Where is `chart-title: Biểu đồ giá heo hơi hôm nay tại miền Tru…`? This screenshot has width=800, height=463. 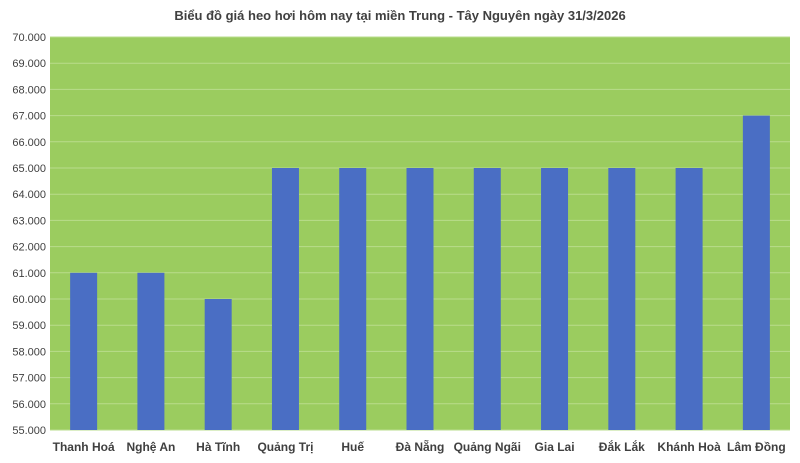
chart-title: Biểu đồ giá heo hơi hôm nay tại miền Tru… is located at coordinates (400, 15).